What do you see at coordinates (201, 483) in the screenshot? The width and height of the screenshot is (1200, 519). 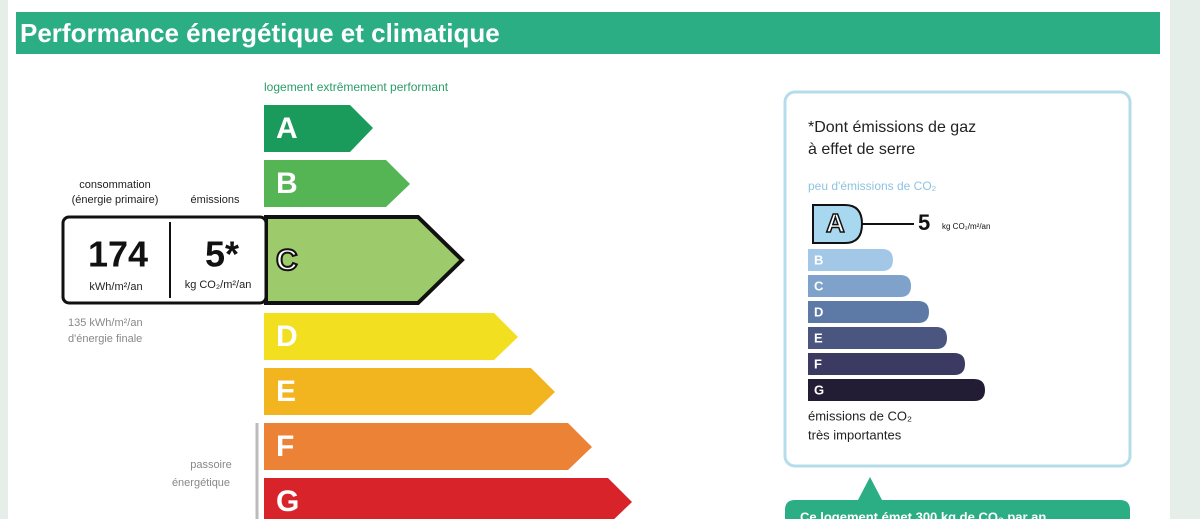 I see `passoire-label: énergétique` at bounding box center [201, 483].